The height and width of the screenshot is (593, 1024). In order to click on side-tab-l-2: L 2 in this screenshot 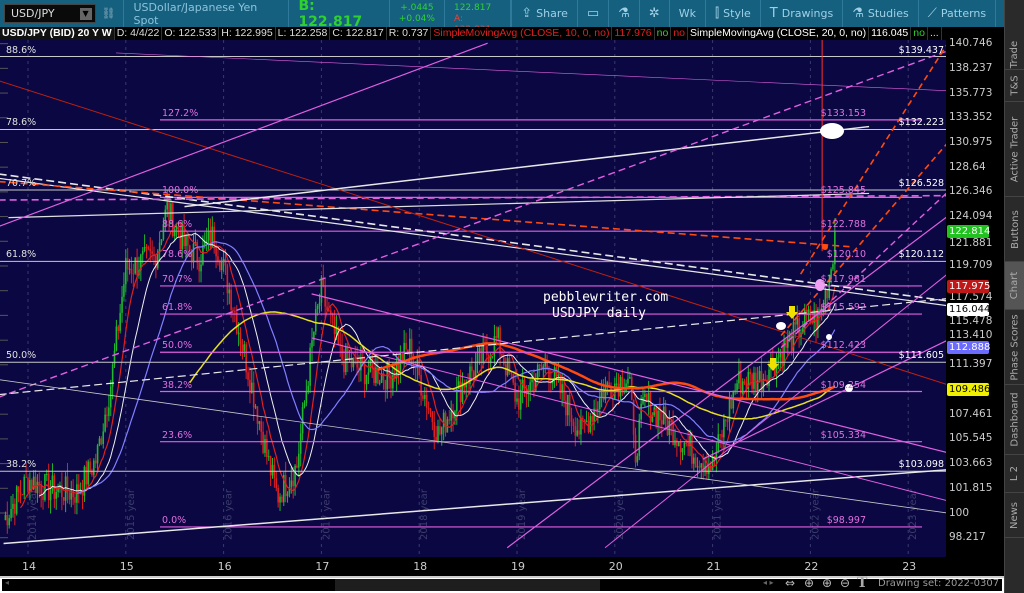, I will do `click(1014, 474)`.